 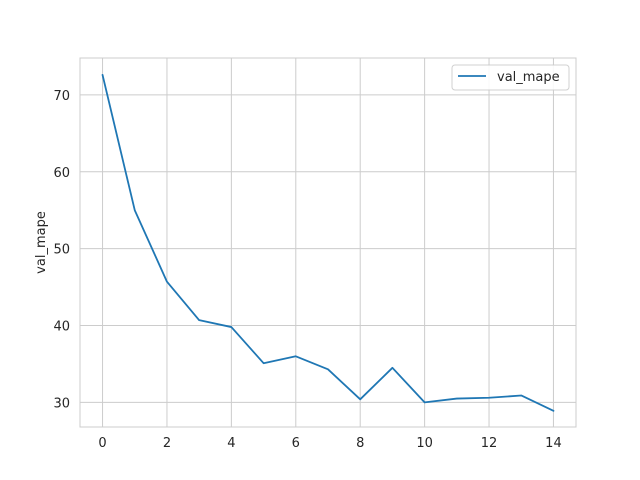 What do you see at coordinates (61, 173) in the screenshot?
I see `y-tick-label: 60` at bounding box center [61, 173].